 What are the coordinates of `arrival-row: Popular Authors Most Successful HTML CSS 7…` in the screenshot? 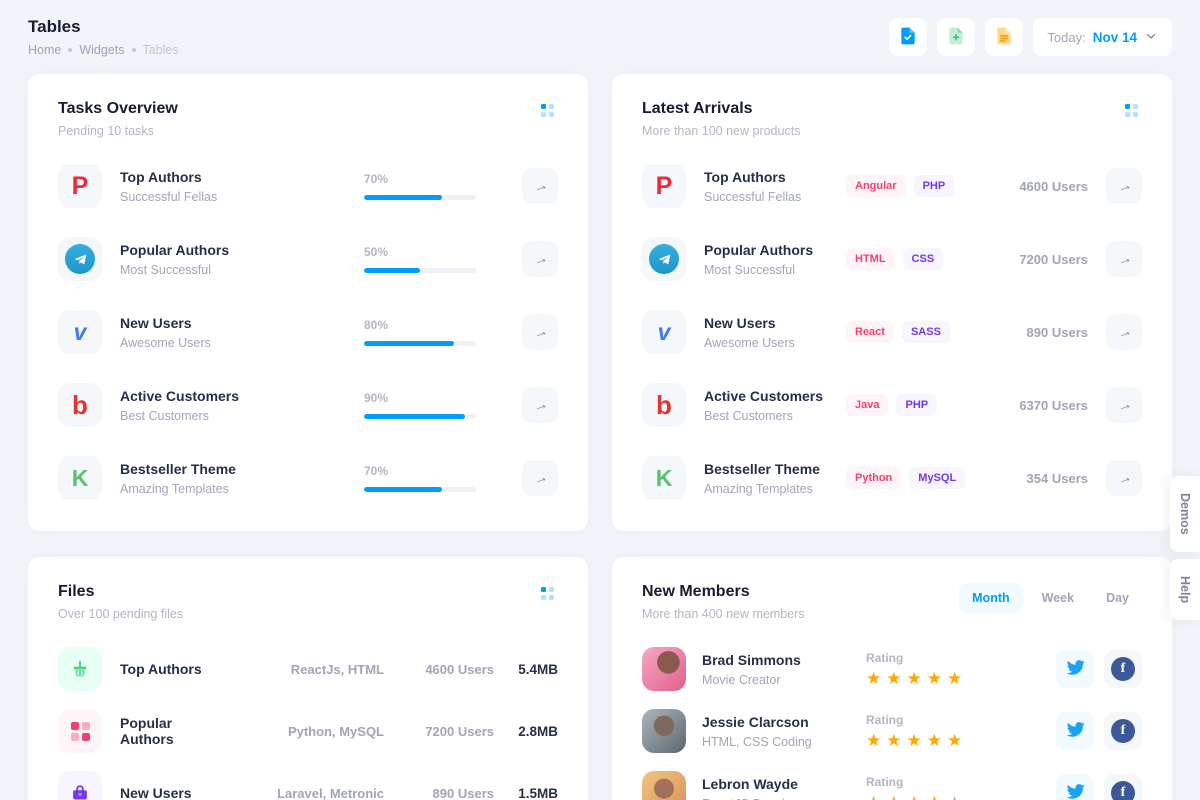 It's located at (892, 259).